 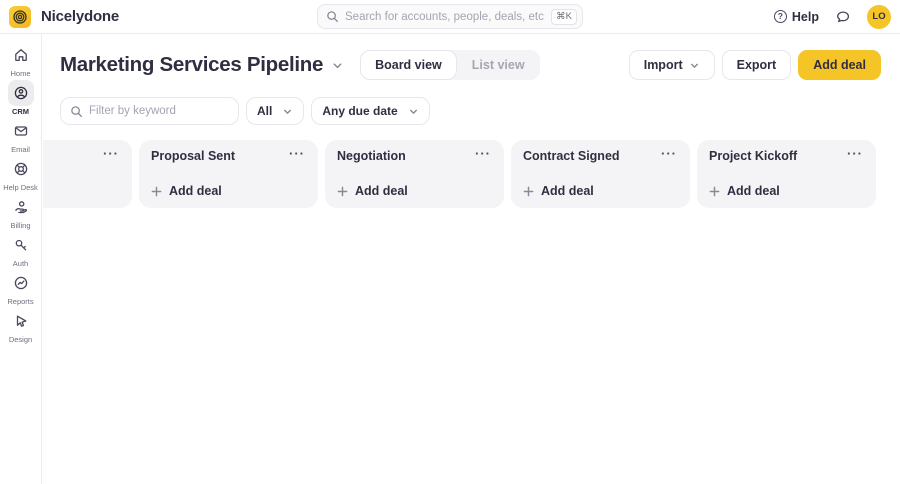 I want to click on sidebar-label: Design, so click(x=20, y=339).